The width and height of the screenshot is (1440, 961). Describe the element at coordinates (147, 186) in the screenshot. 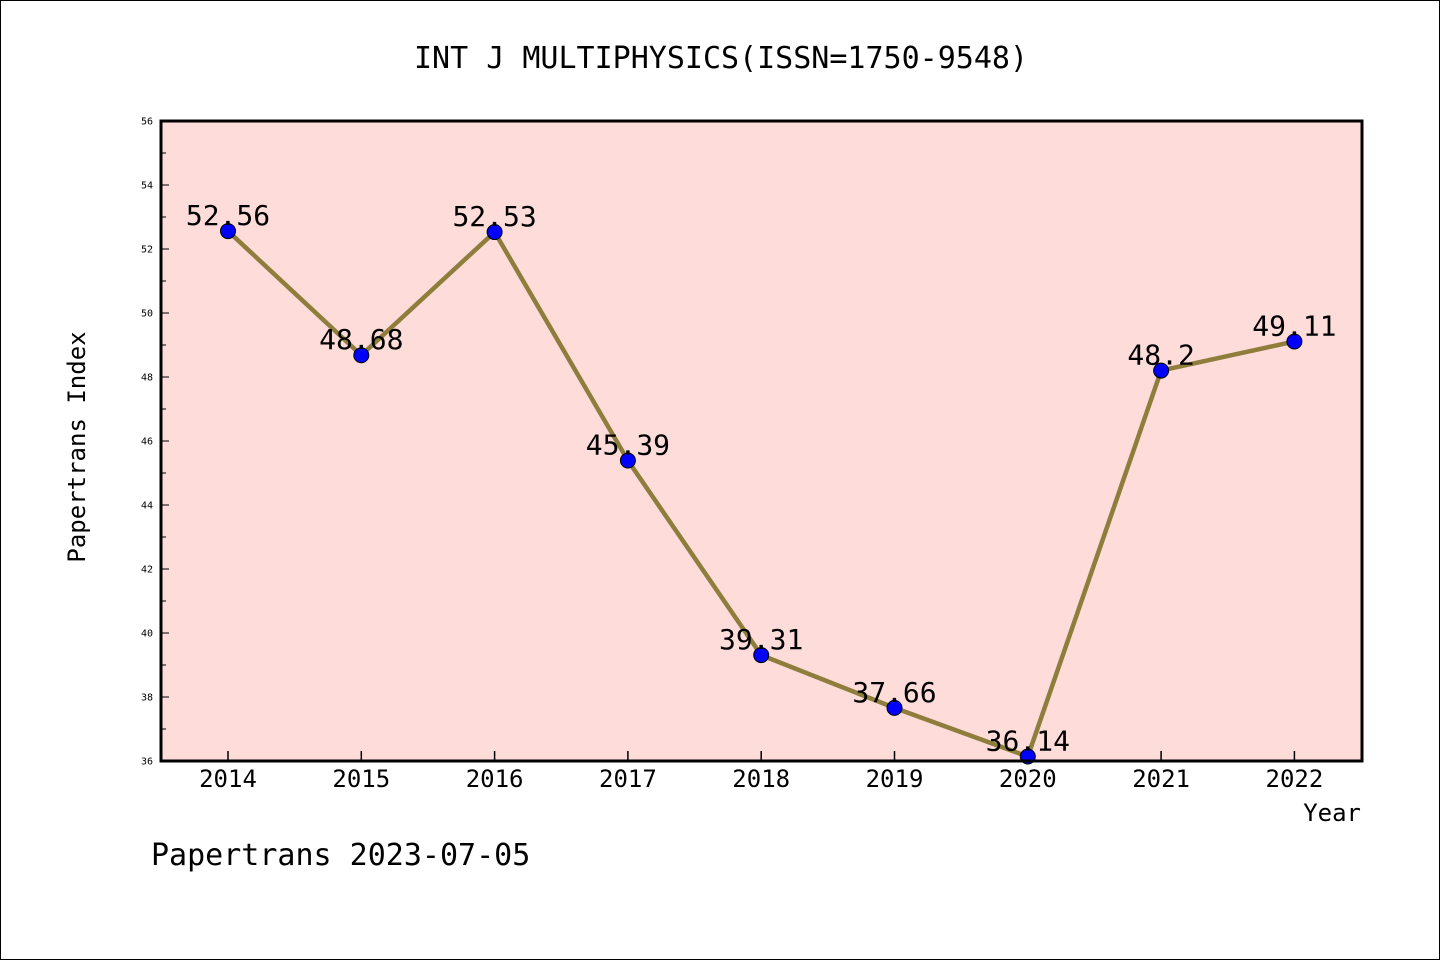

I see `y-tick-label: 54` at that location.